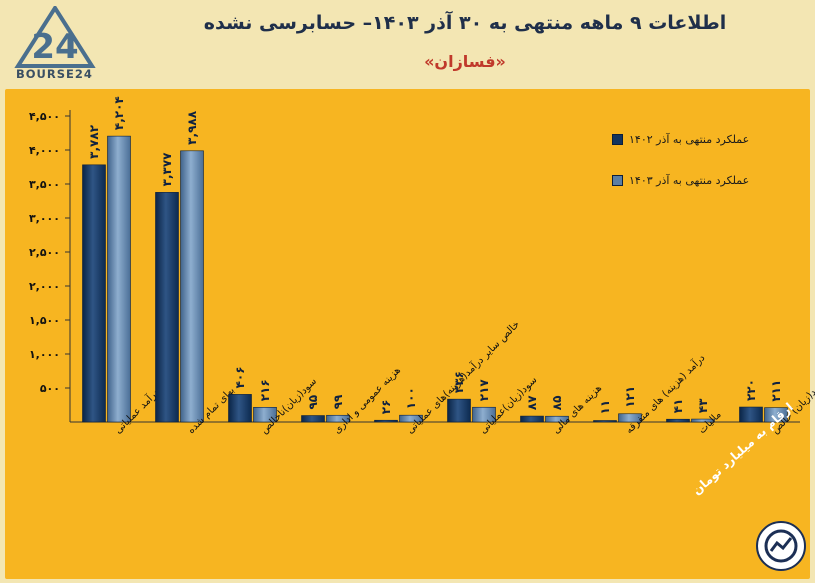 This screenshot has height=583, width=815. Describe the element at coordinates (167, 169) in the screenshot. I see `bar-value-label: ۳,۳۷۷` at that location.